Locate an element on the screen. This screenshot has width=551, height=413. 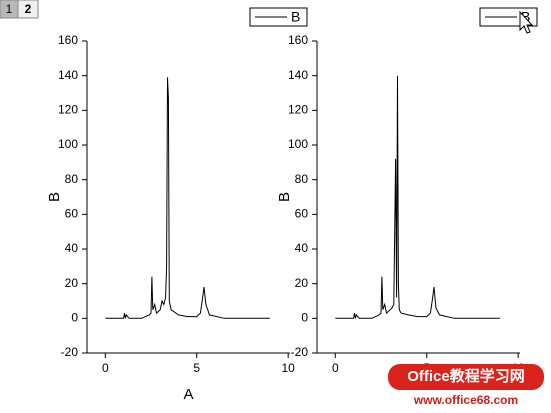
x-axis-label: A is located at coordinates (188, 394).